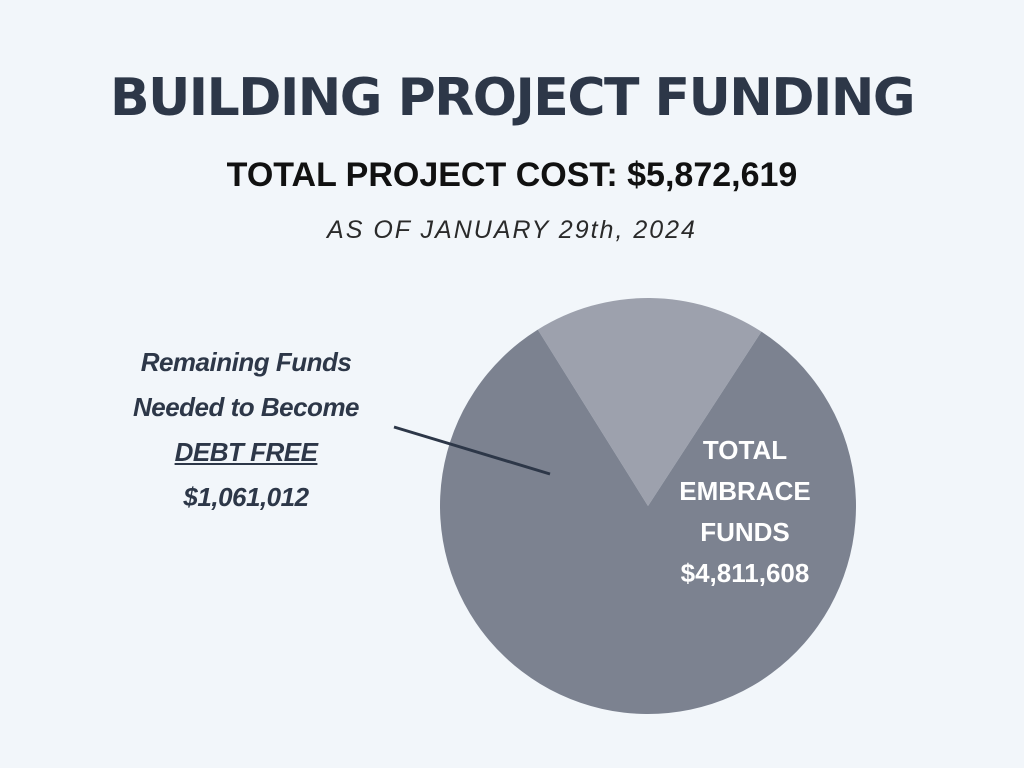  I want to click on total-cost-subtitle: TOTAL PROJECT COST: $5,872,619, so click(512, 175).